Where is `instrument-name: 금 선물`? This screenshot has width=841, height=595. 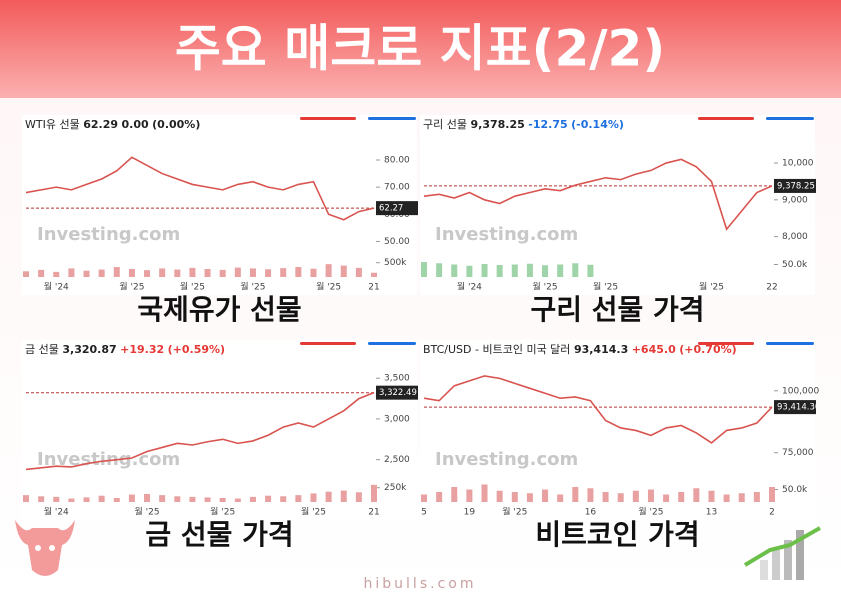
instrument-name: 금 선물 is located at coordinates (42, 349).